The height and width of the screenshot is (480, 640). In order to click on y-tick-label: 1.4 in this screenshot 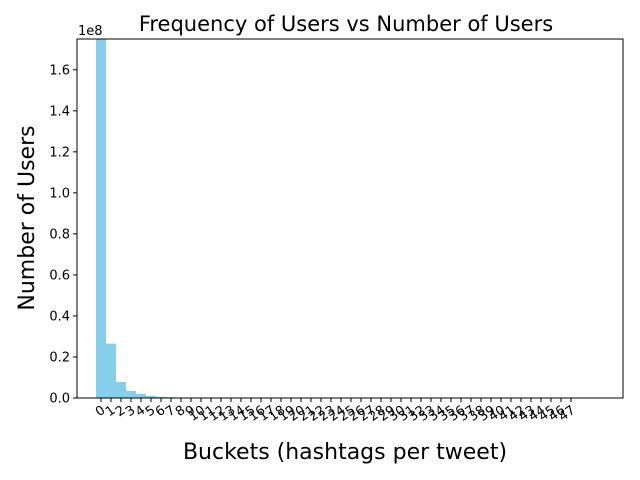, I will do `click(59, 111)`.